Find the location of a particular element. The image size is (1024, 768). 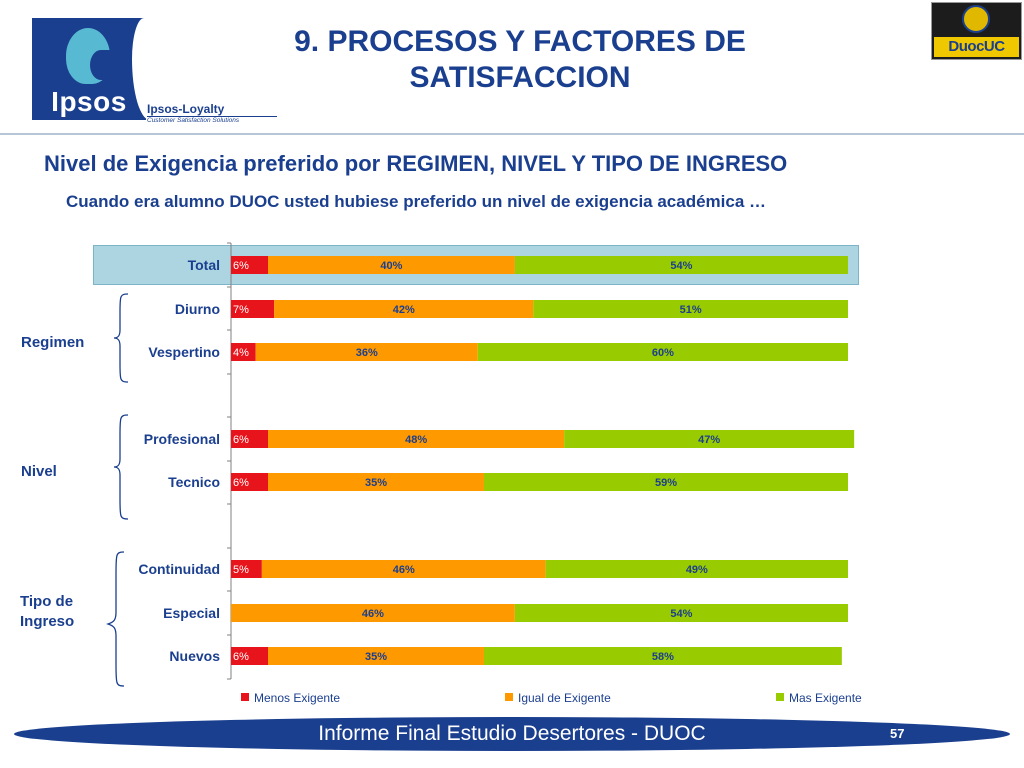

data-label: 49% is located at coordinates (697, 570).